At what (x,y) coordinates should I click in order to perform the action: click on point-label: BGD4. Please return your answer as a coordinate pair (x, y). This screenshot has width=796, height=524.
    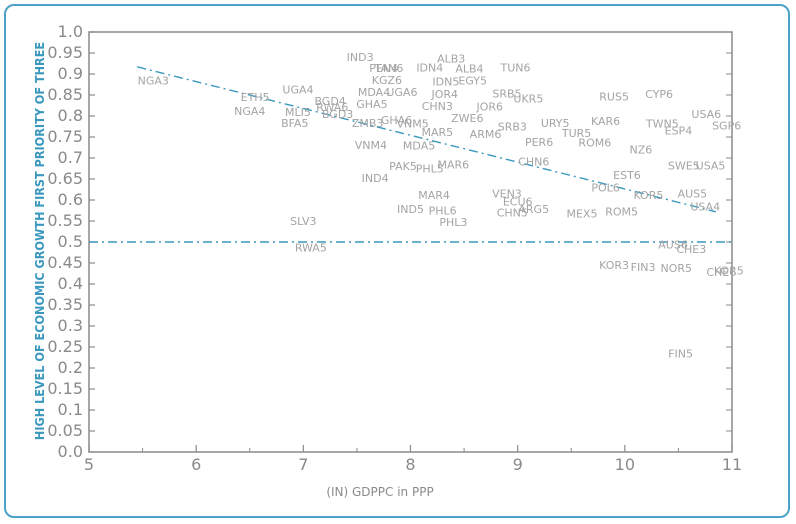
    Looking at the image, I should click on (329, 101).